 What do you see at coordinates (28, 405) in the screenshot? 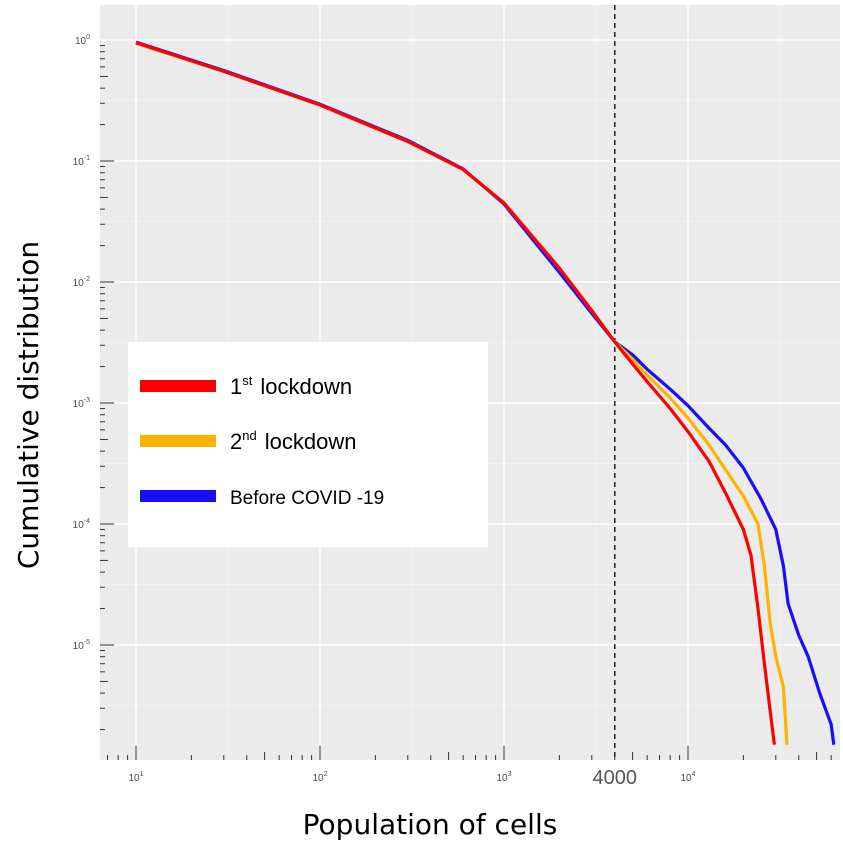
I see `y-axis-title: Cumulative distribution` at bounding box center [28, 405].